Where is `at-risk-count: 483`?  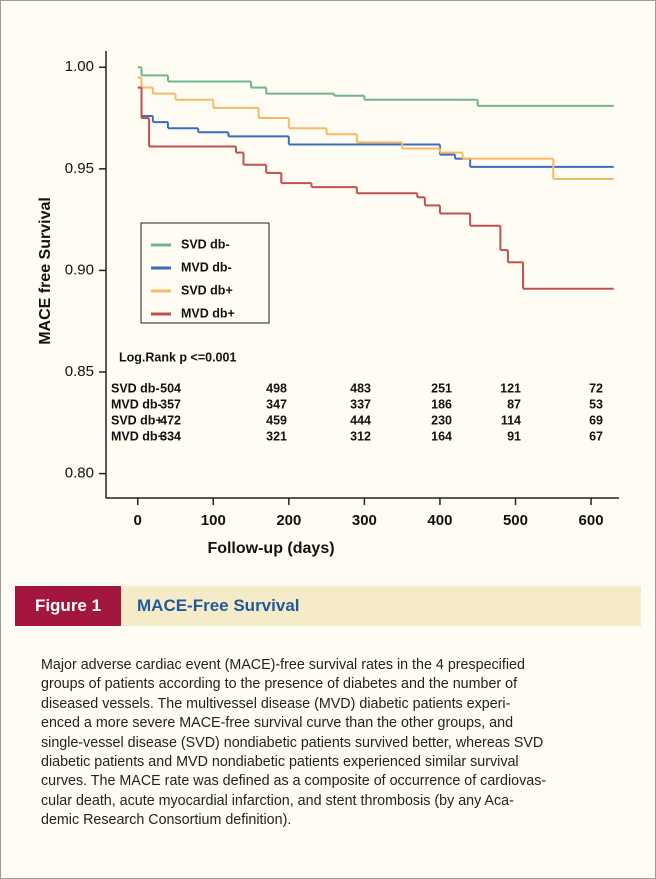 at-risk-count: 483 is located at coordinates (360, 388).